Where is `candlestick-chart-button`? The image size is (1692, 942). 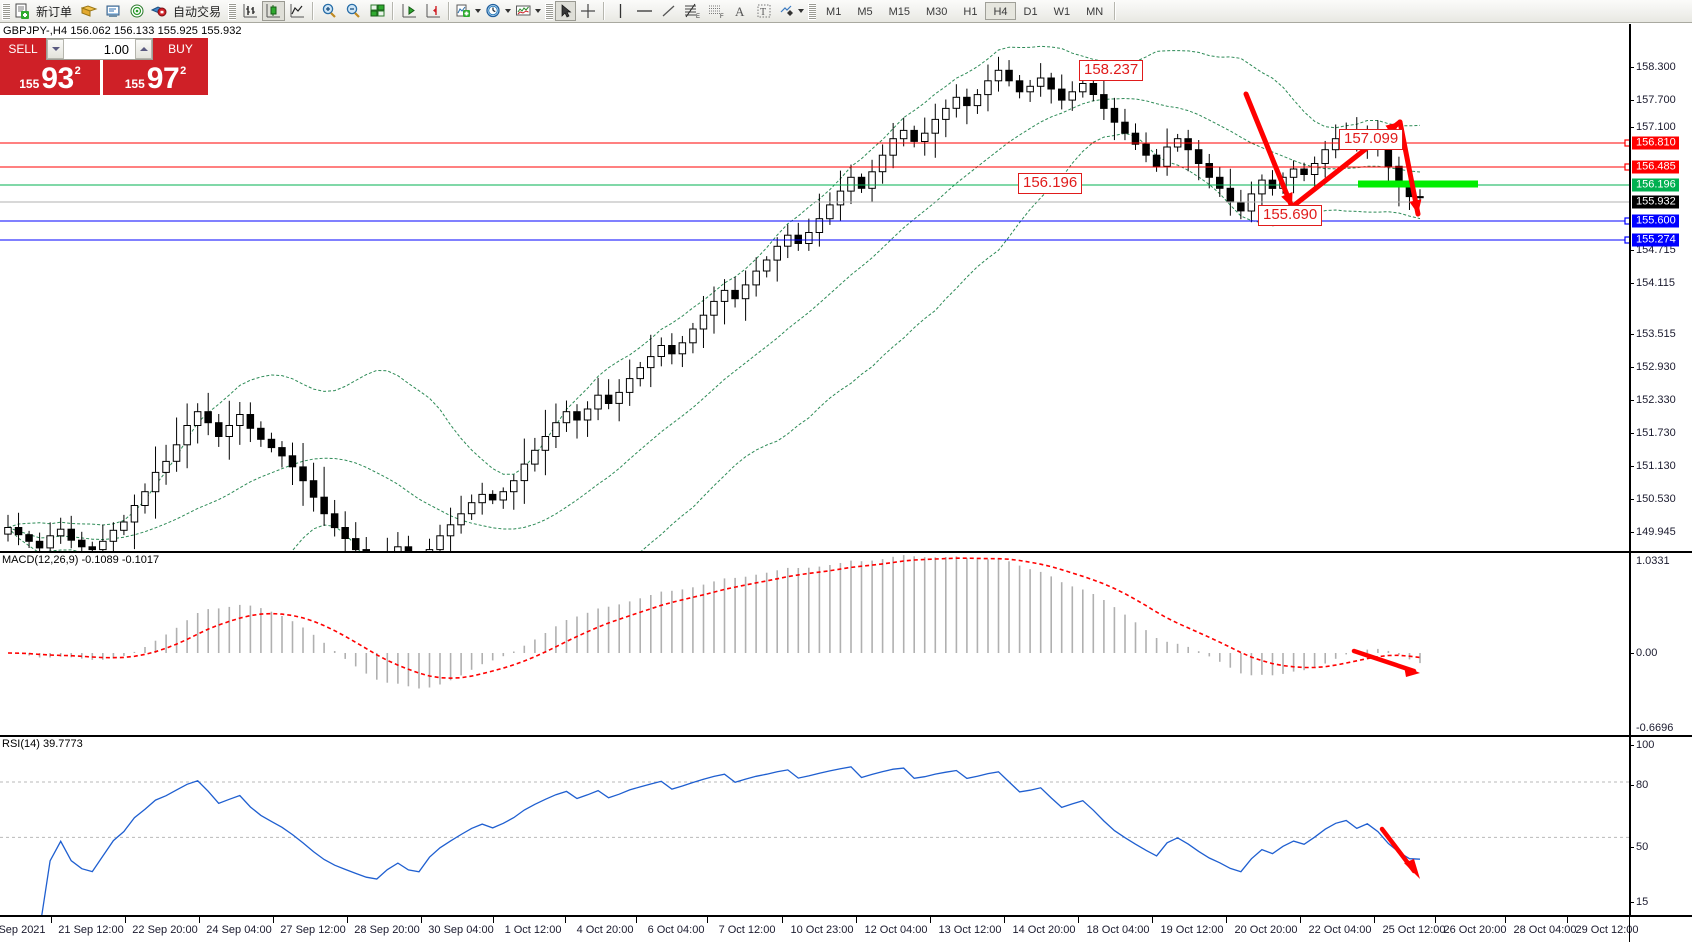
candlestick-chart-button is located at coordinates (274, 11).